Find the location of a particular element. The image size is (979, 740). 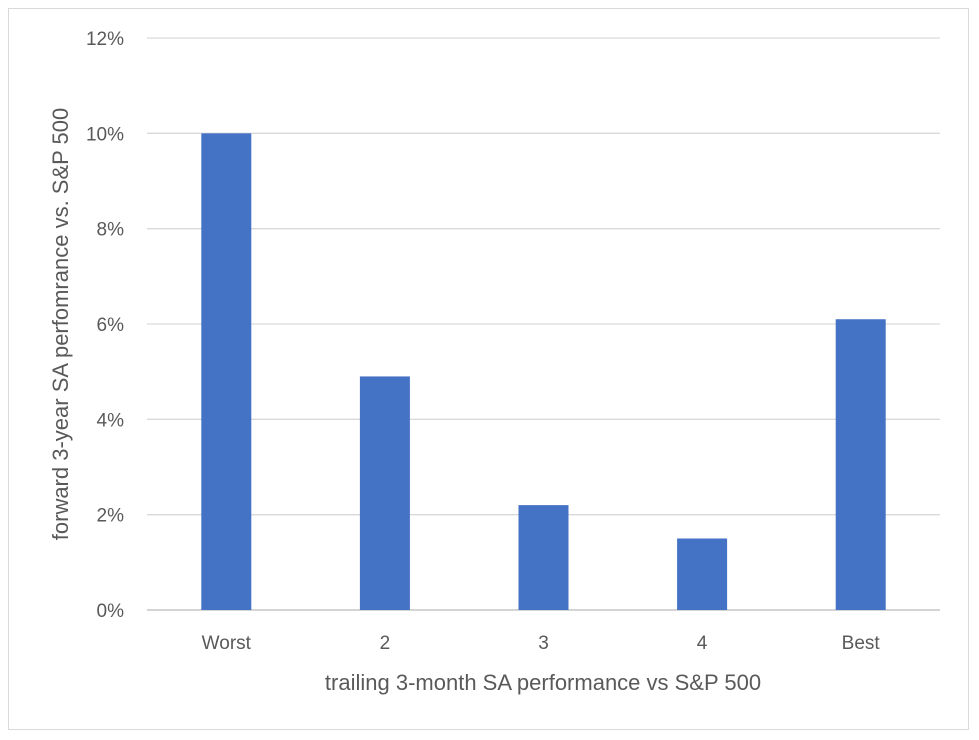

x-tick-label: Best is located at coordinates (861, 643).